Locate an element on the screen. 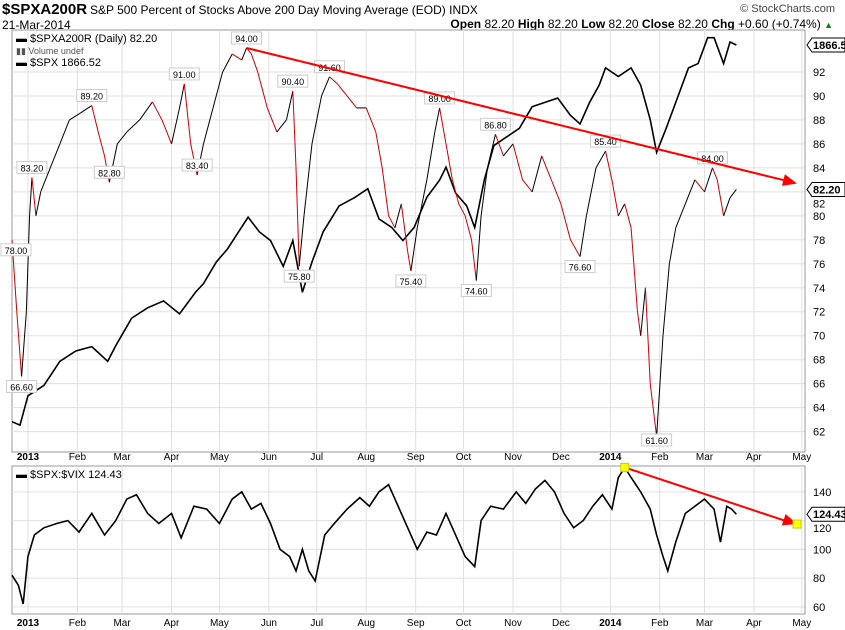  x-tick-label: Oct is located at coordinates (464, 457).